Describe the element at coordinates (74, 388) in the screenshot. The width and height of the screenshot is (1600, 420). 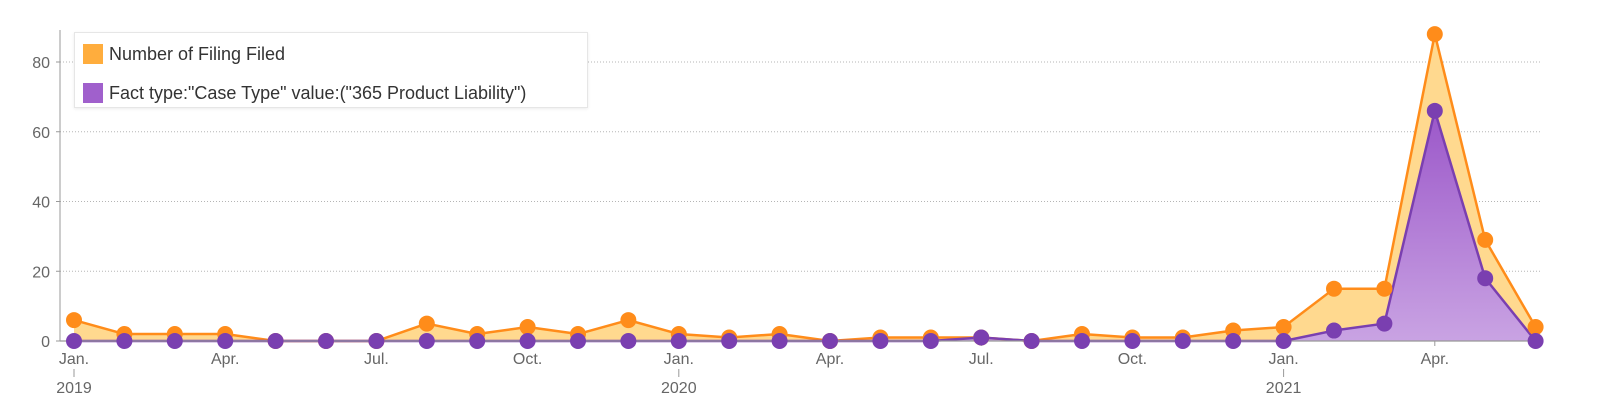
I see `x-year-label: 2019` at that location.